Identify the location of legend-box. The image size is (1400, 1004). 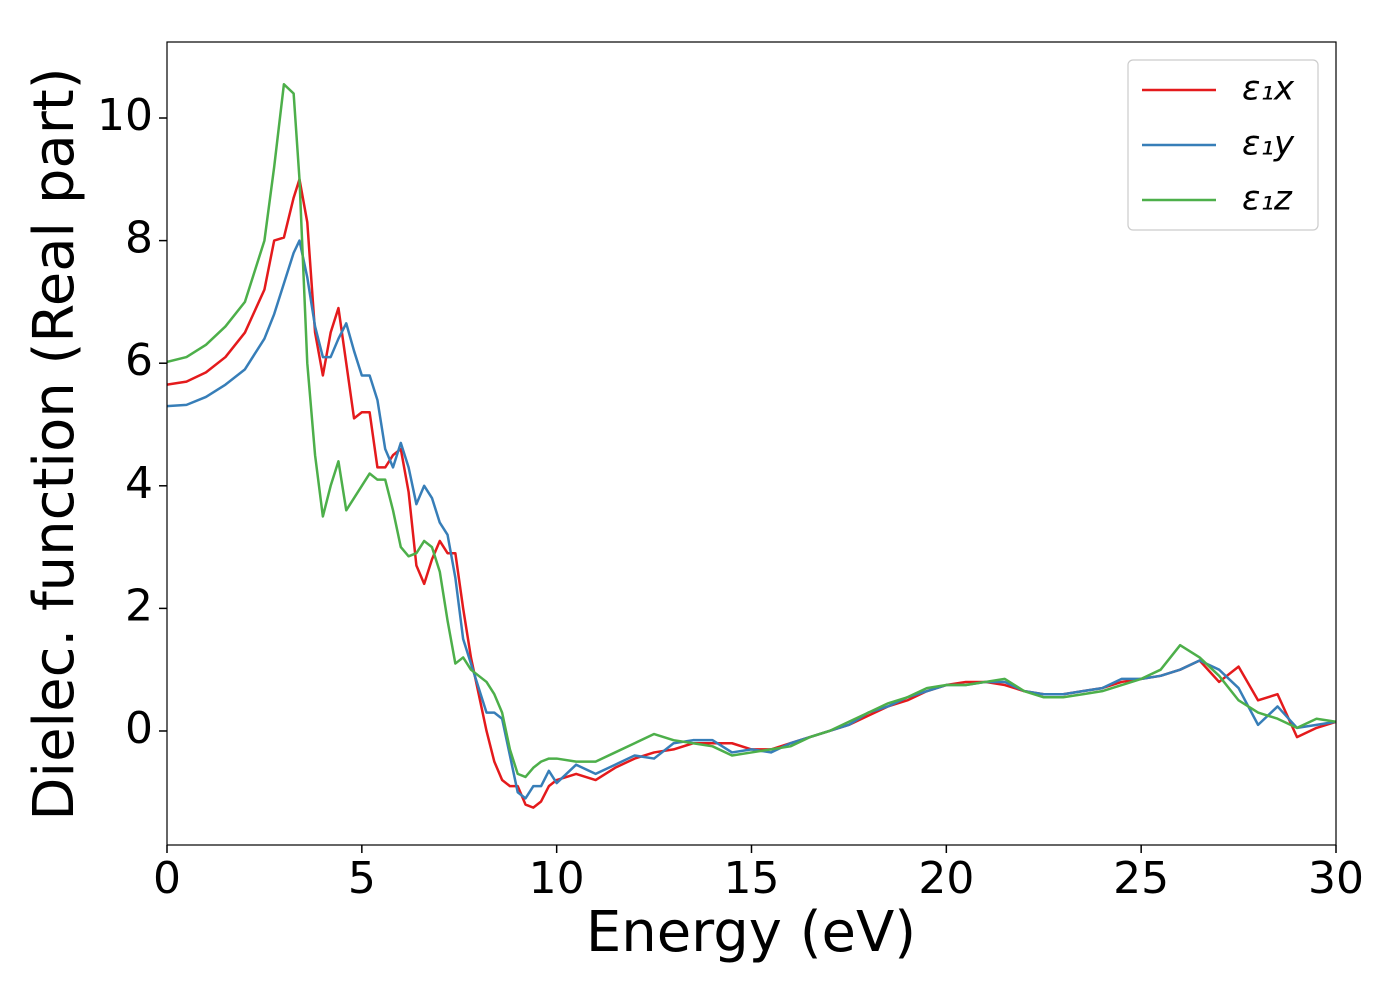
(1223, 145).